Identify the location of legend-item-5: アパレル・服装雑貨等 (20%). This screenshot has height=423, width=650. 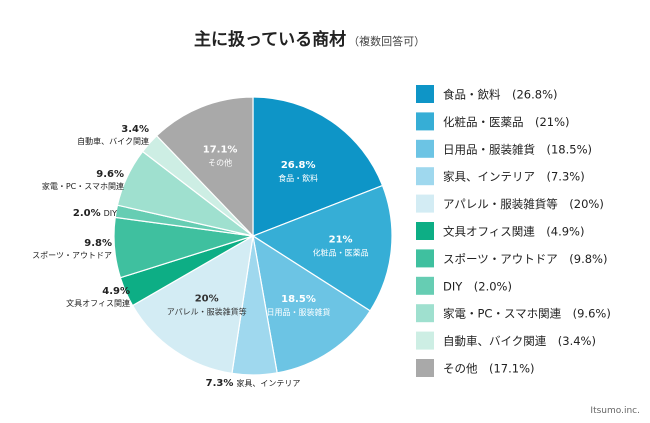
(510, 203).